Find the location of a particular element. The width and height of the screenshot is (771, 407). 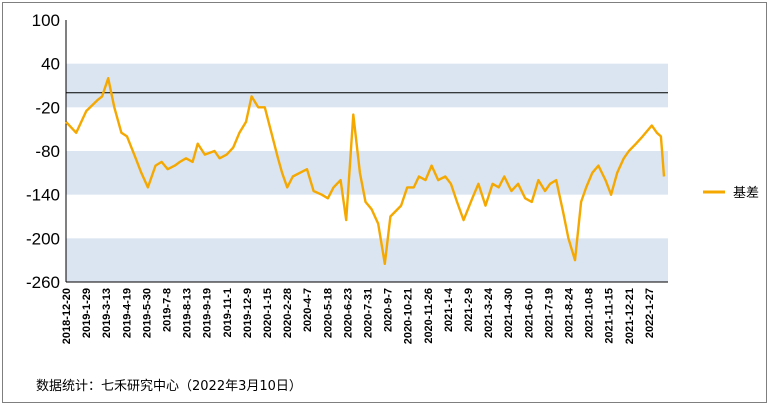

x-tick-label: 2019-9-19 is located at coordinates (208, 313).